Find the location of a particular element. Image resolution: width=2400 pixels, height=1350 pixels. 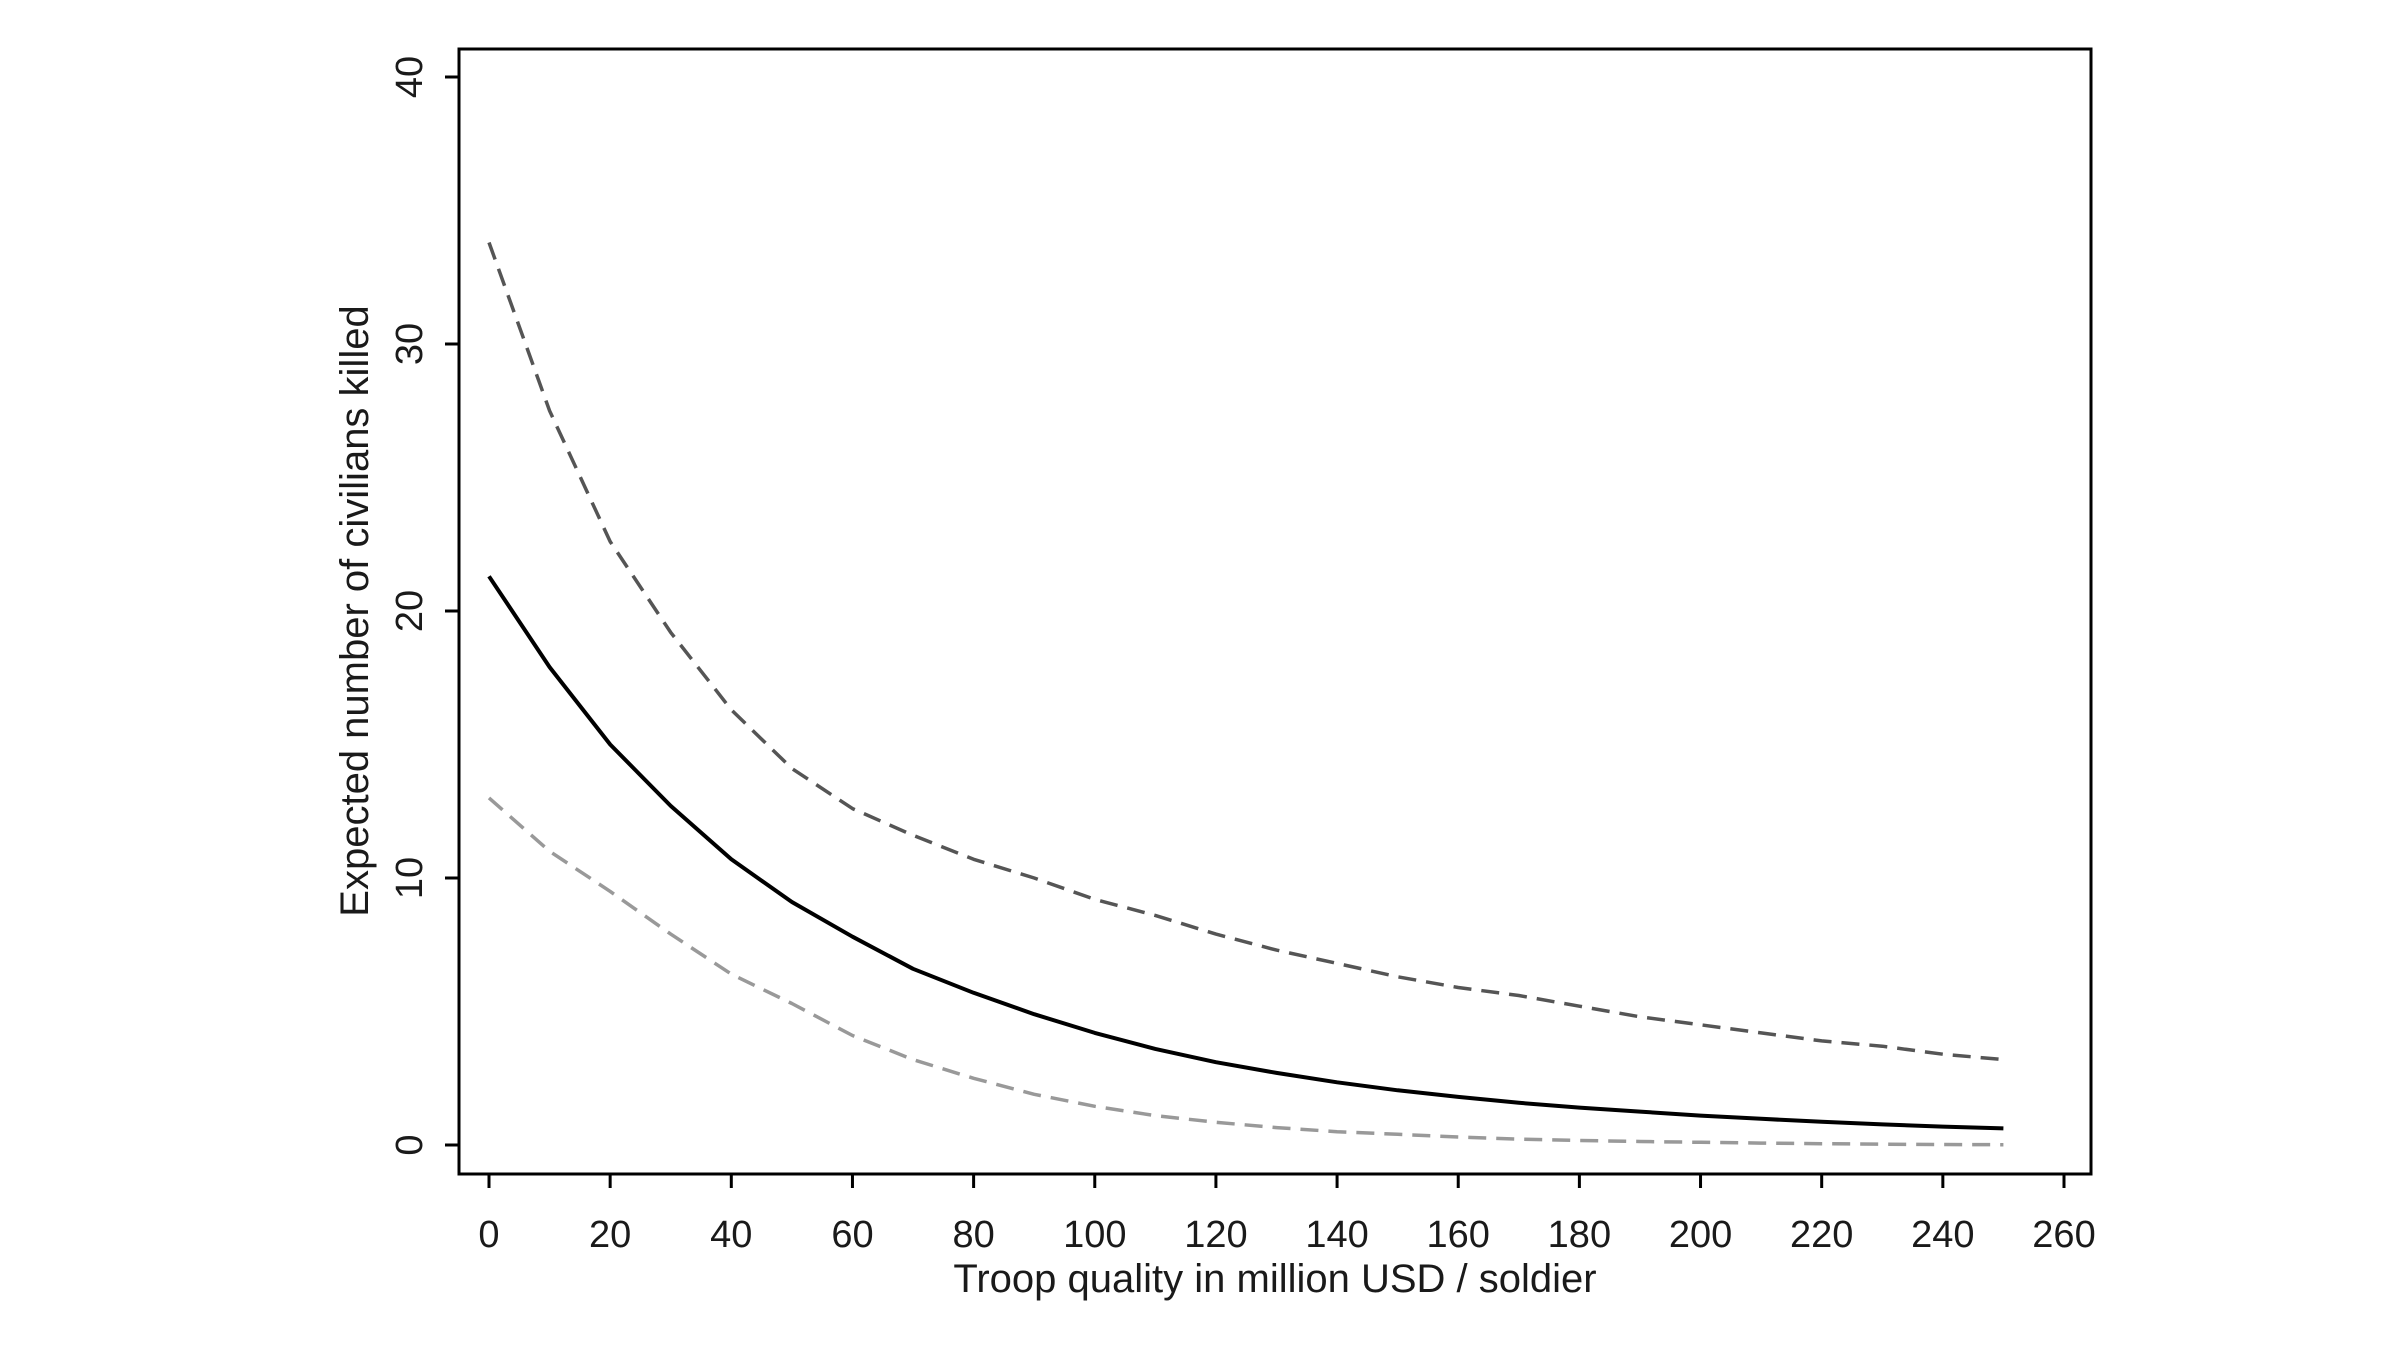

x-tick-label: 120 is located at coordinates (1215, 1235).